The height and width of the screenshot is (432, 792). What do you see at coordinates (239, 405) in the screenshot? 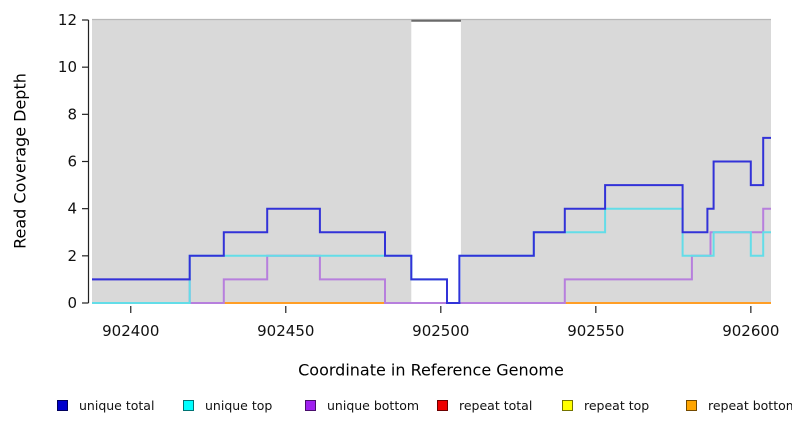
I see `legend-label: unique top` at bounding box center [239, 405].